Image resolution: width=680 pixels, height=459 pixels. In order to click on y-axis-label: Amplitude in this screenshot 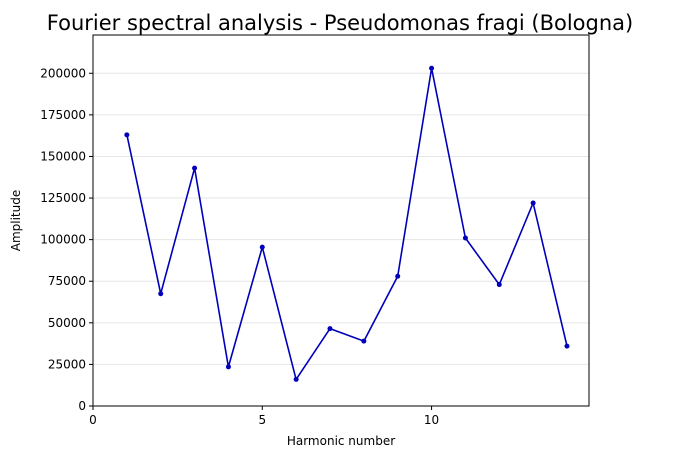, I will do `click(16, 221)`.